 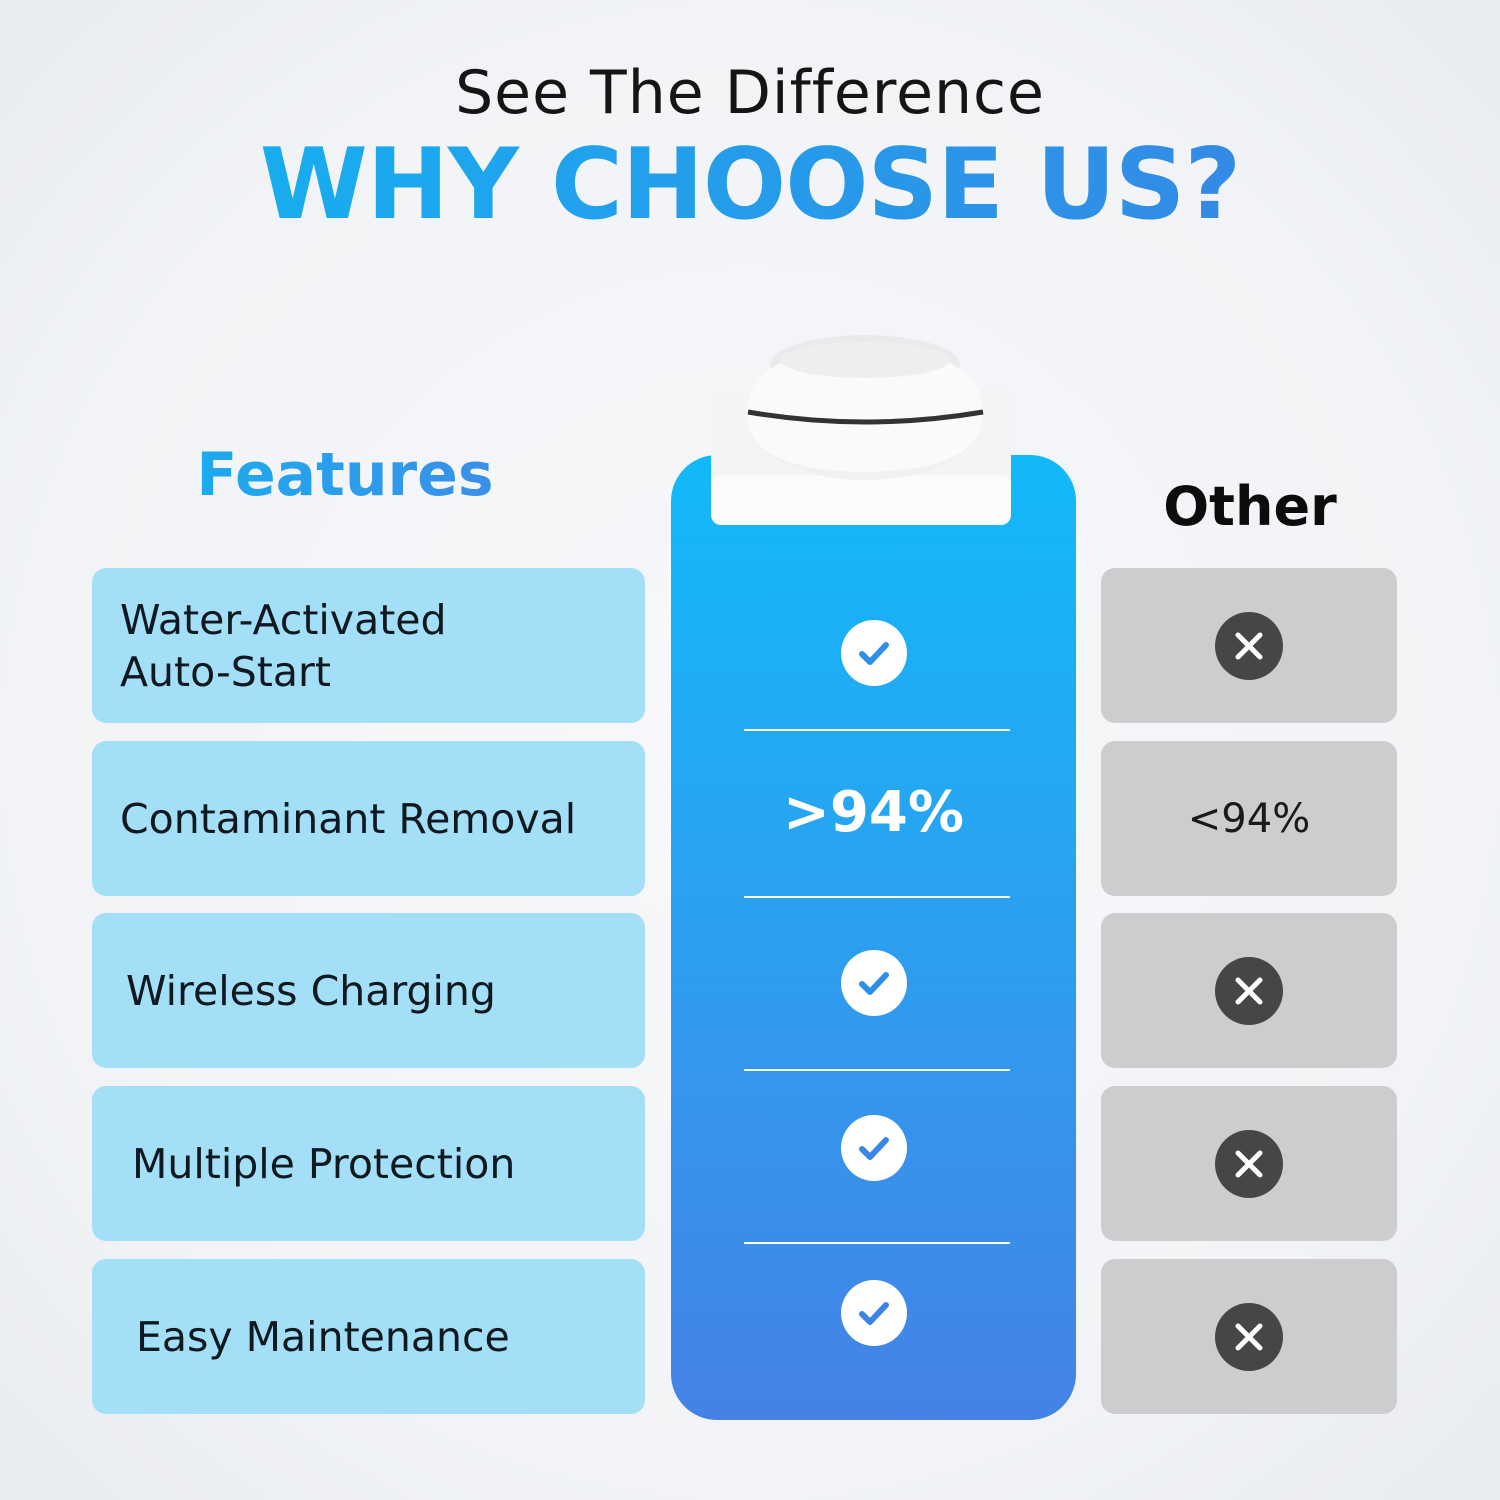 I want to click on other-row: <94%, so click(x=1249, y=818).